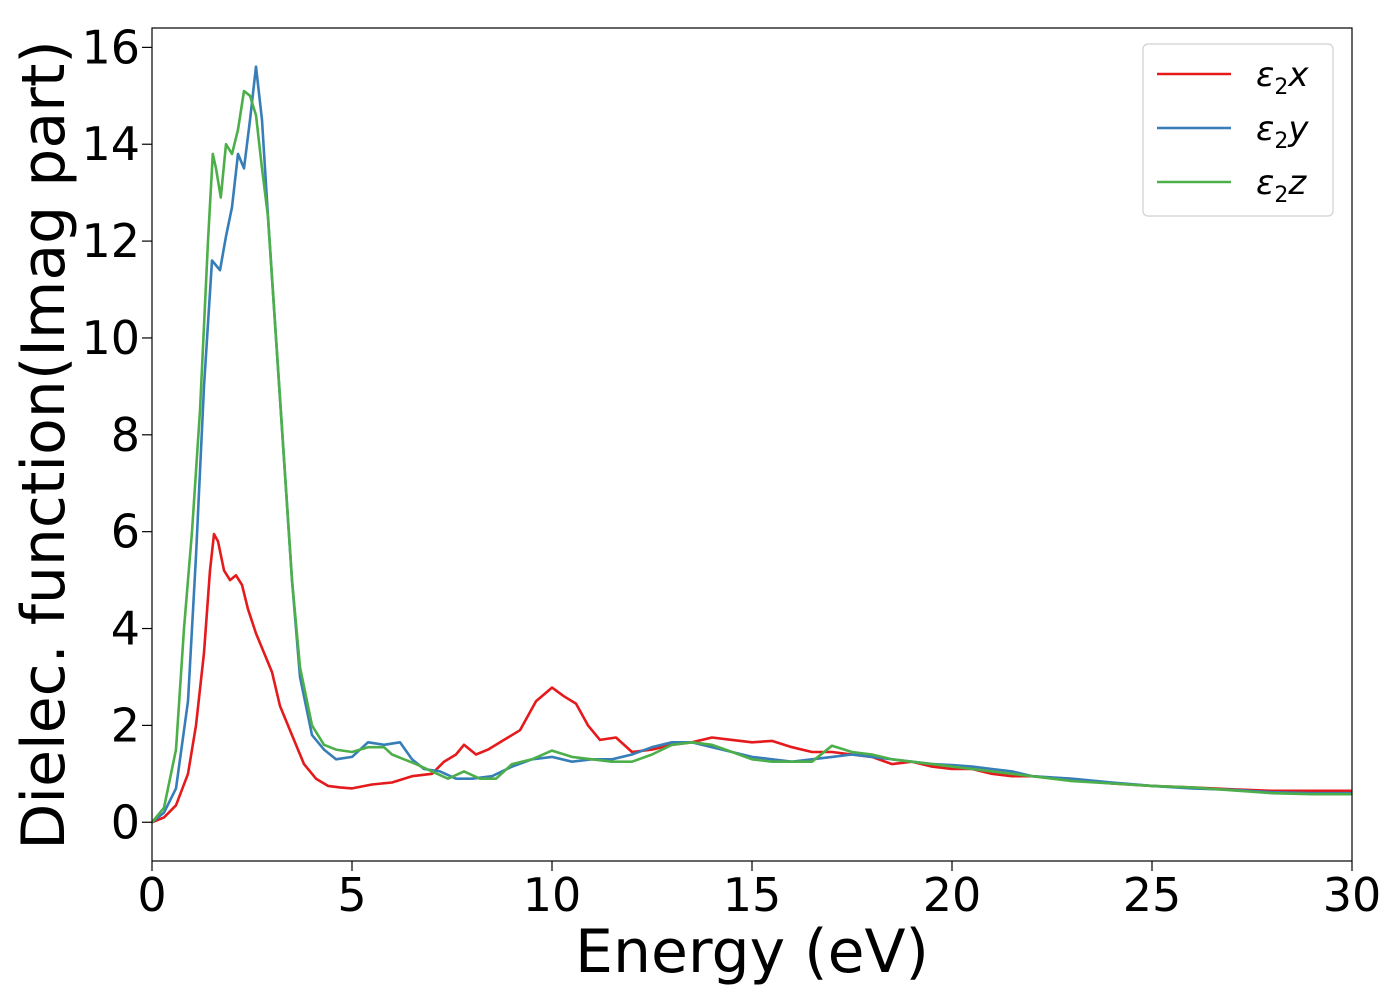 This screenshot has width=1400, height=1000. I want to click on legend-frame, so click(1238, 130).